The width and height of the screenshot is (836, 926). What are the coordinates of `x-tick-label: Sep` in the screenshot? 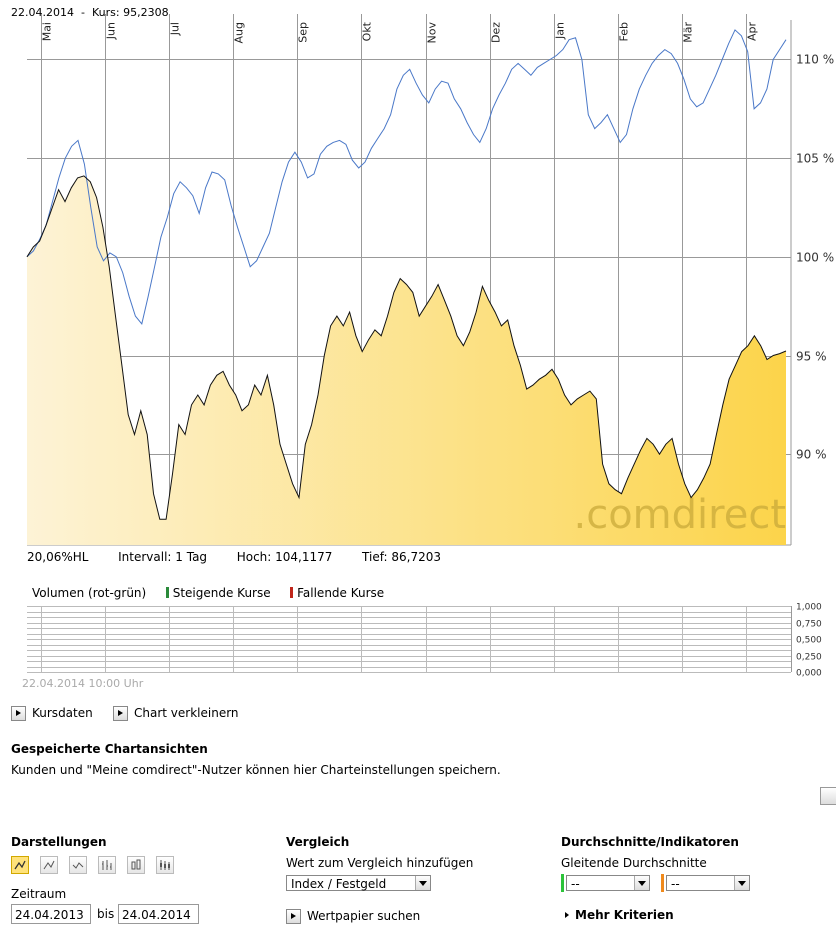 It's located at (303, 32).